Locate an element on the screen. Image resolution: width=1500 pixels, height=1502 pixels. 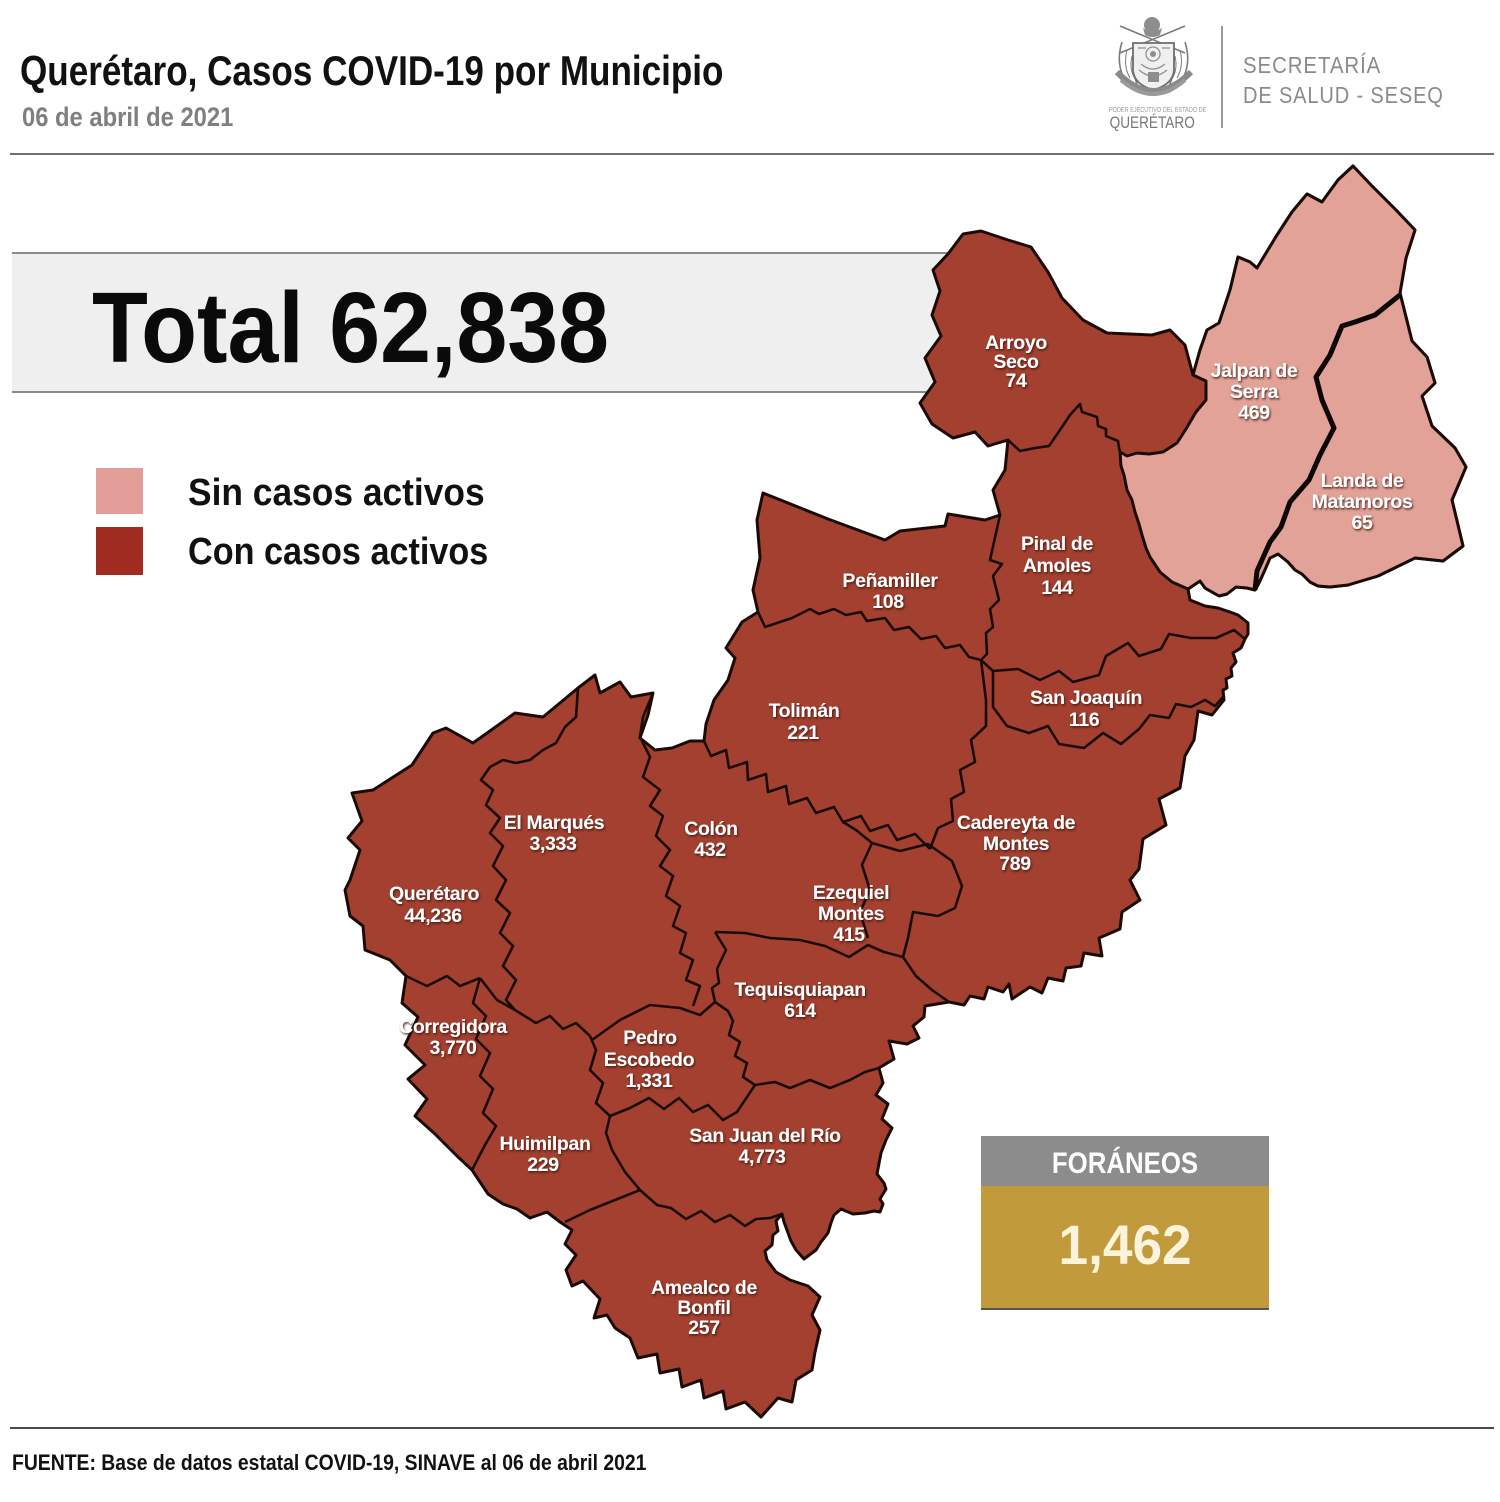
svg-text: Escobedo is located at coordinates (649, 1060).